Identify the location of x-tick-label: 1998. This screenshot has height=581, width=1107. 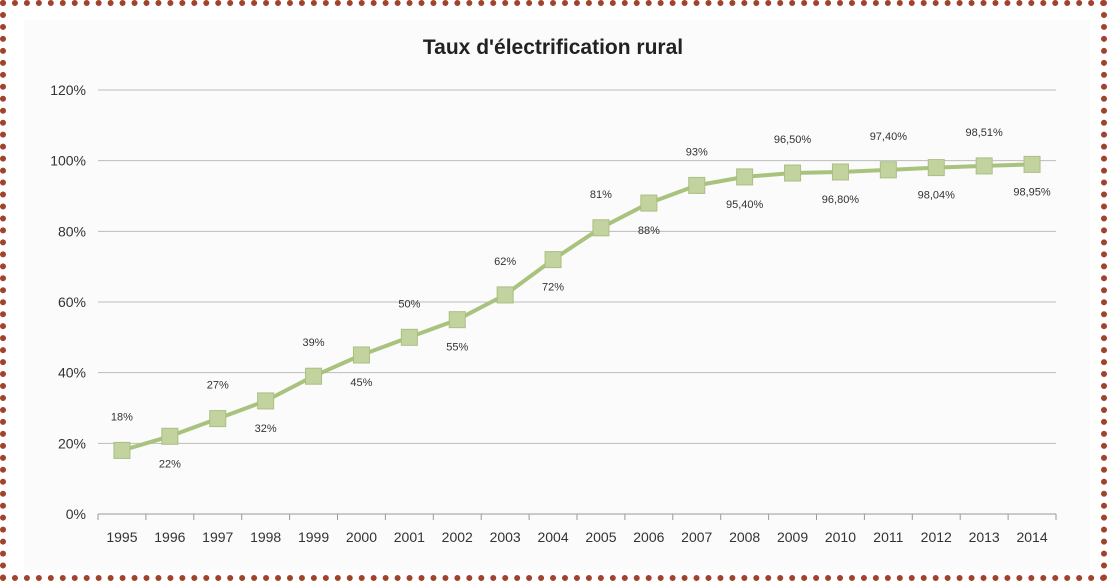
(265, 537).